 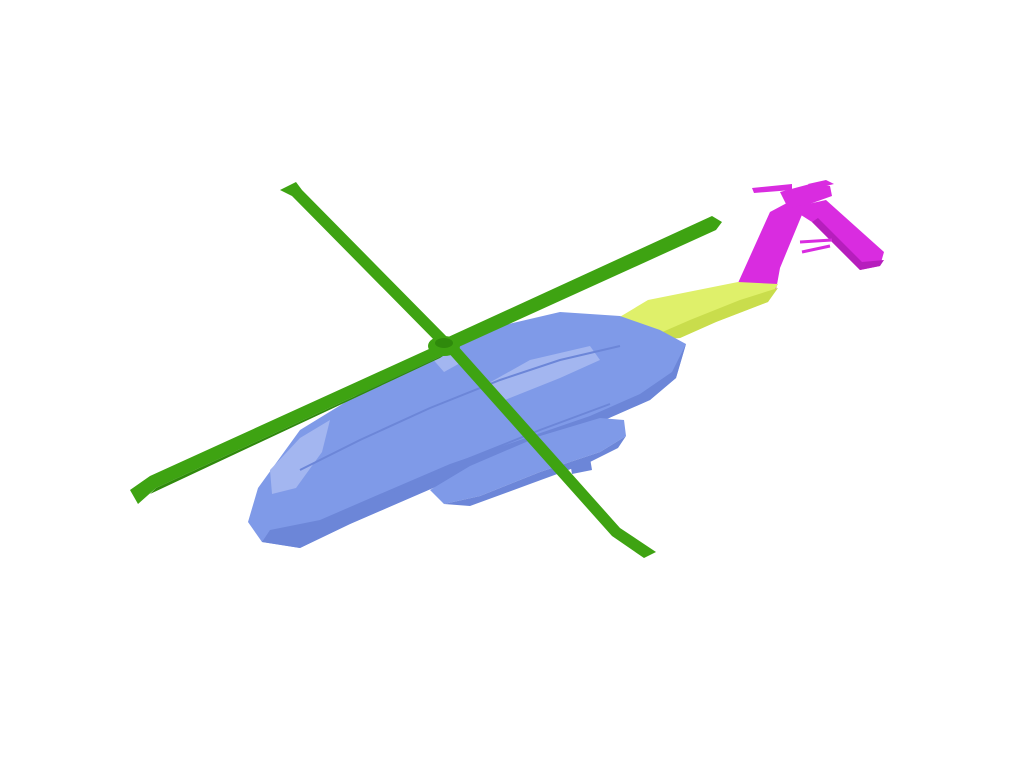 I want to click on tail-stabilizer-shade, so click(x=848, y=244).